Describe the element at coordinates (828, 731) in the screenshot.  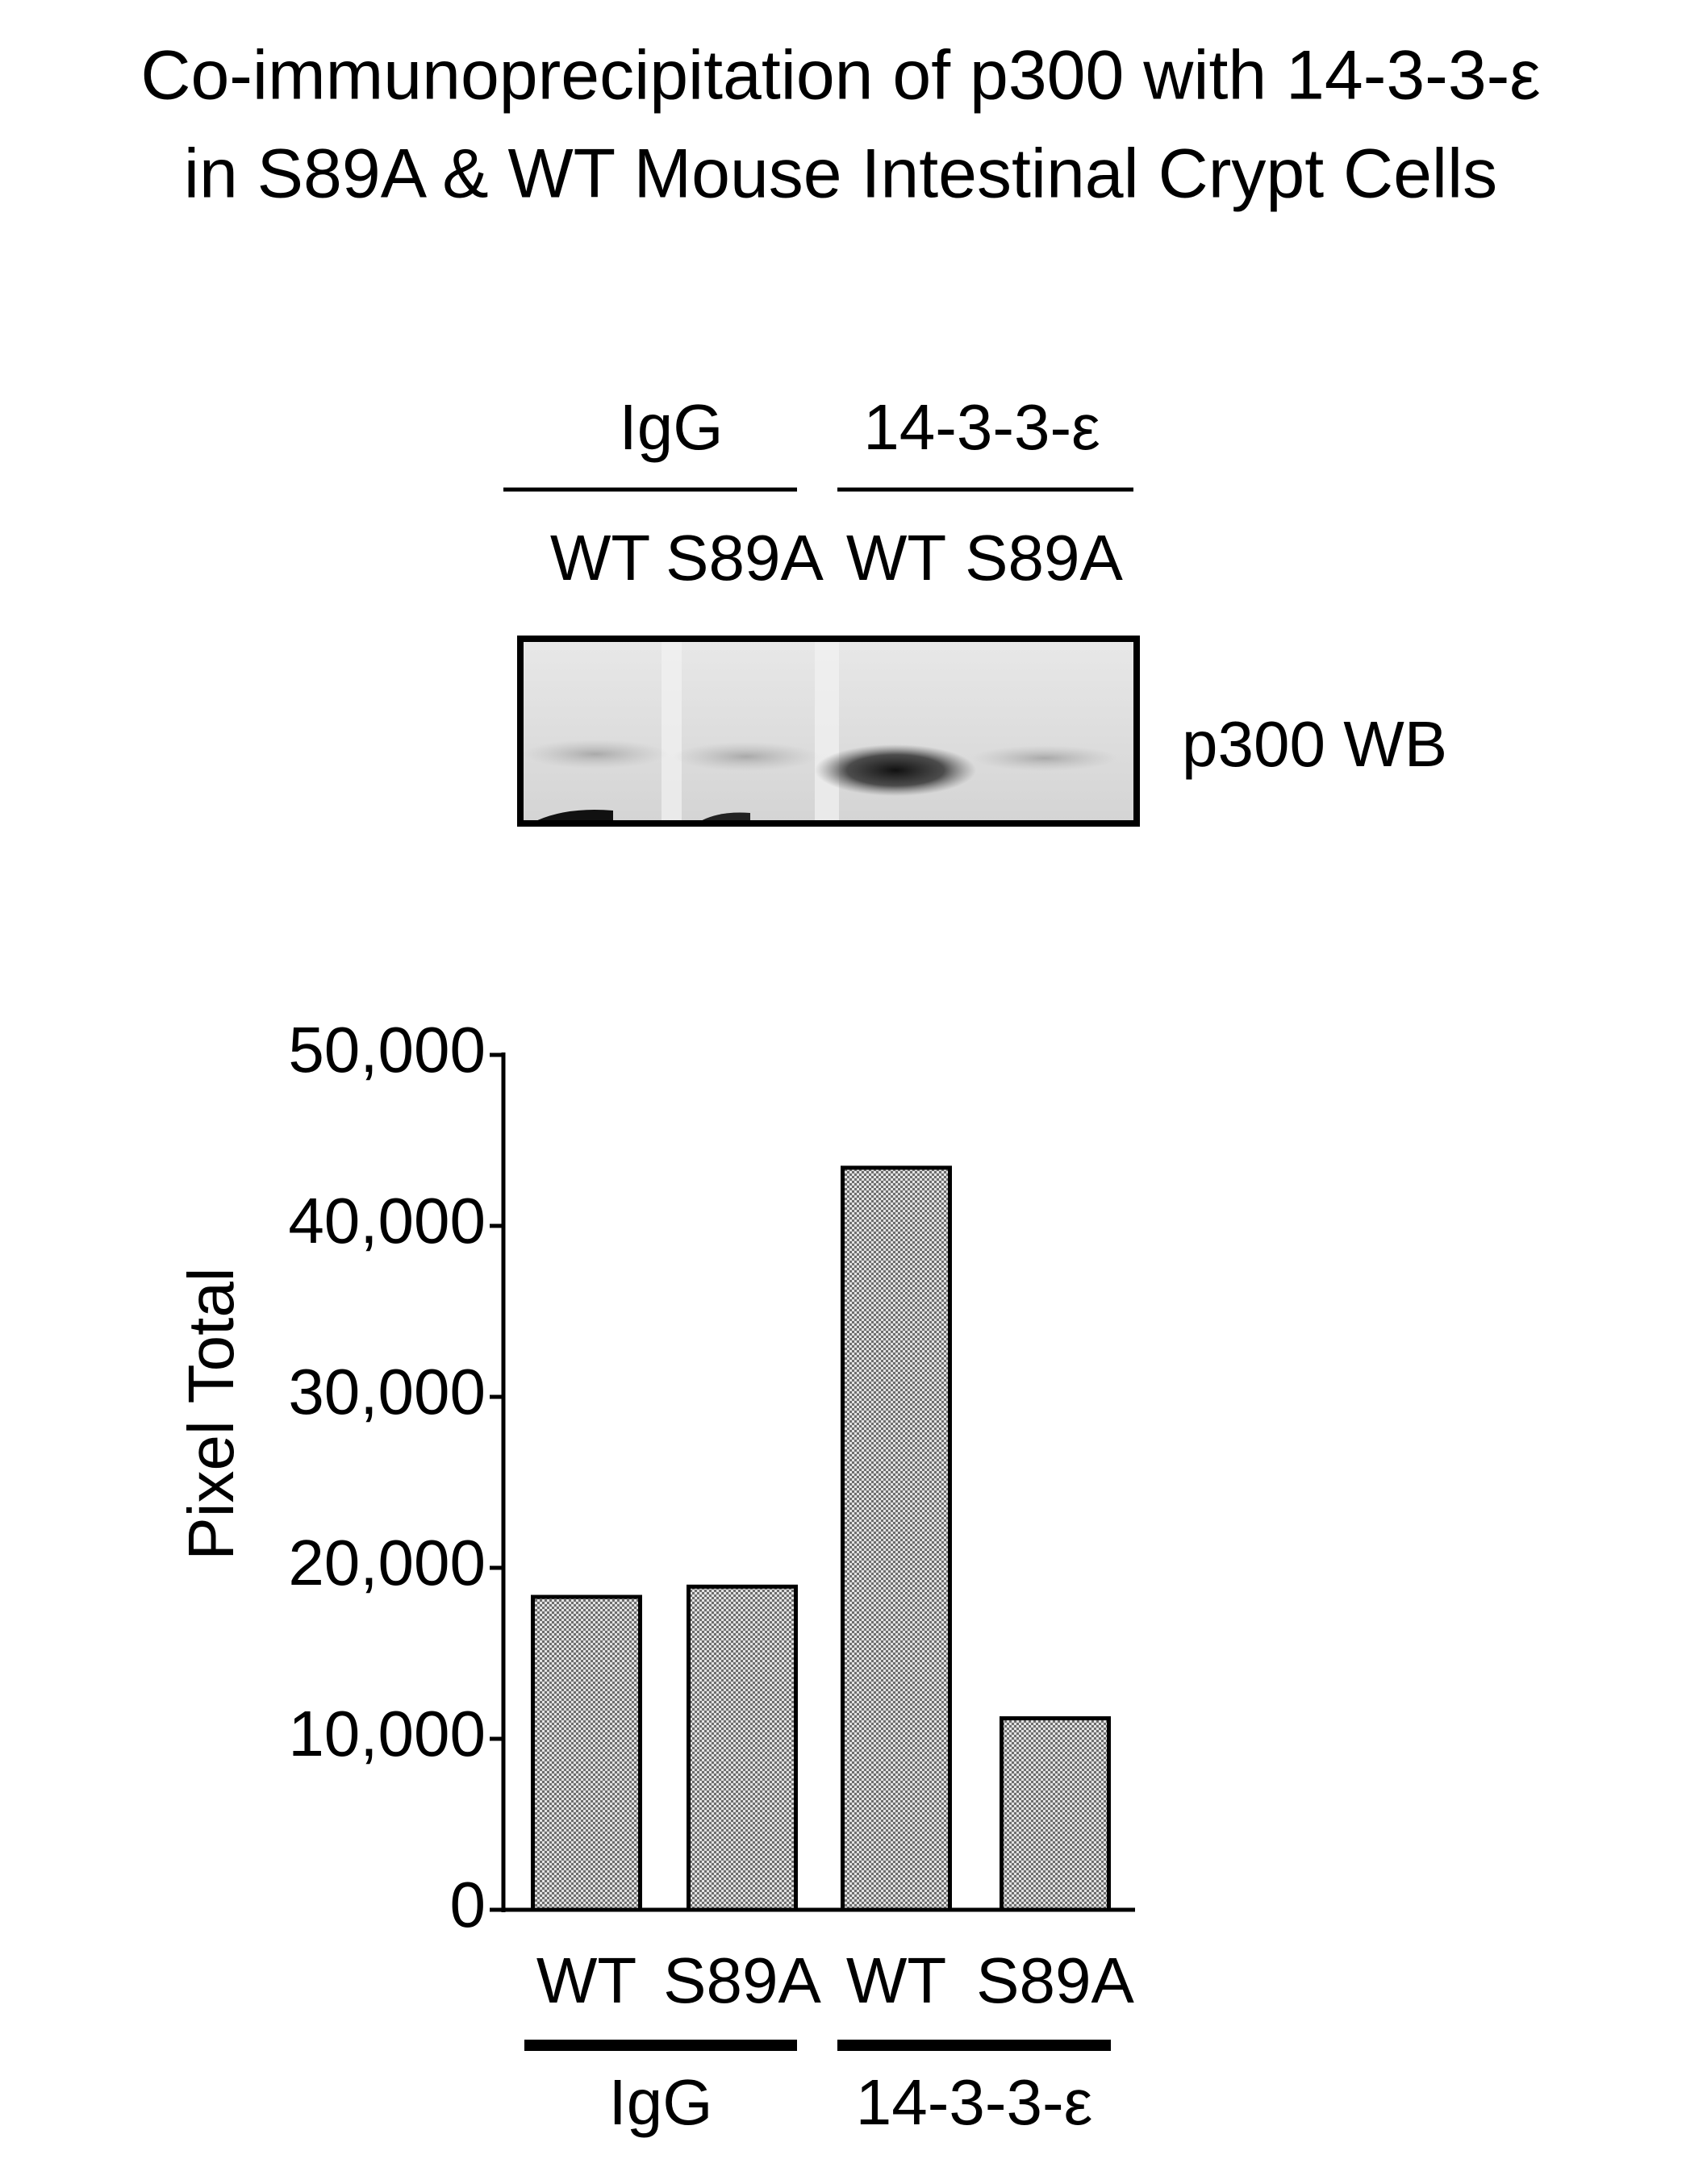
I see `blot-image` at that location.